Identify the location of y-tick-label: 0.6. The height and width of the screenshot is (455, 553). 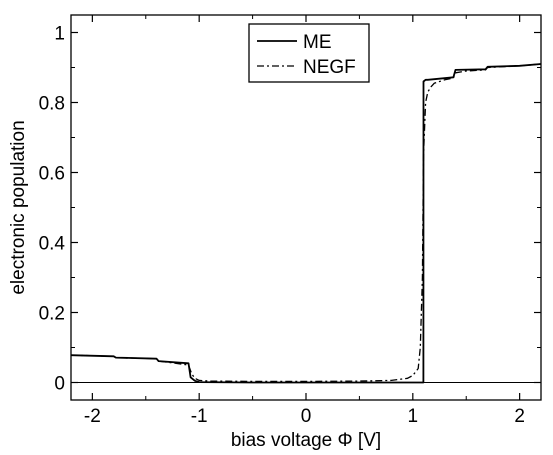
(52, 174).